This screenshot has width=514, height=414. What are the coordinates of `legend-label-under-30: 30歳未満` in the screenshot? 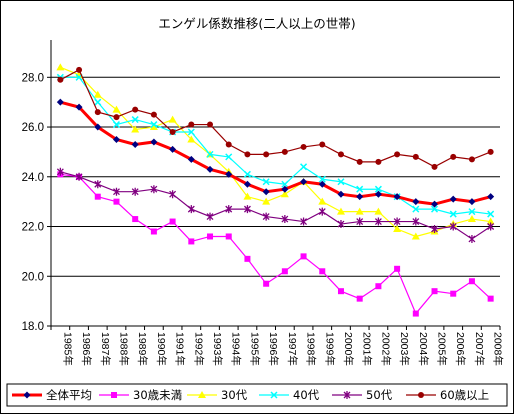 It's located at (157, 395).